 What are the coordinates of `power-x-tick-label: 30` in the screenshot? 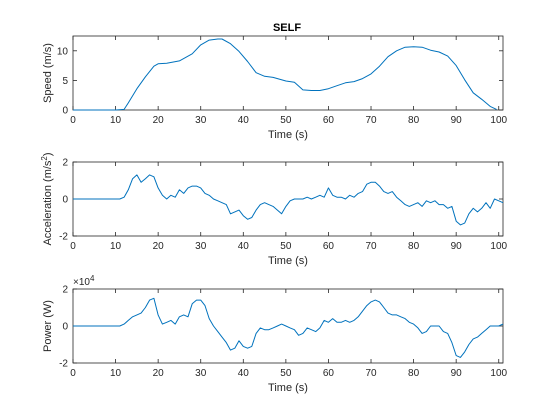 It's located at (201, 373).